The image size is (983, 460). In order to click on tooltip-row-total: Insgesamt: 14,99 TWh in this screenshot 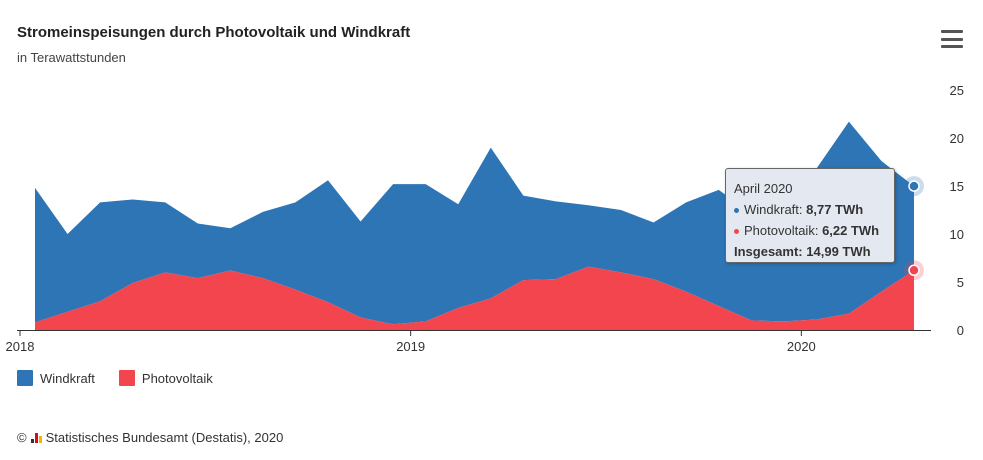, I will do `click(810, 251)`.